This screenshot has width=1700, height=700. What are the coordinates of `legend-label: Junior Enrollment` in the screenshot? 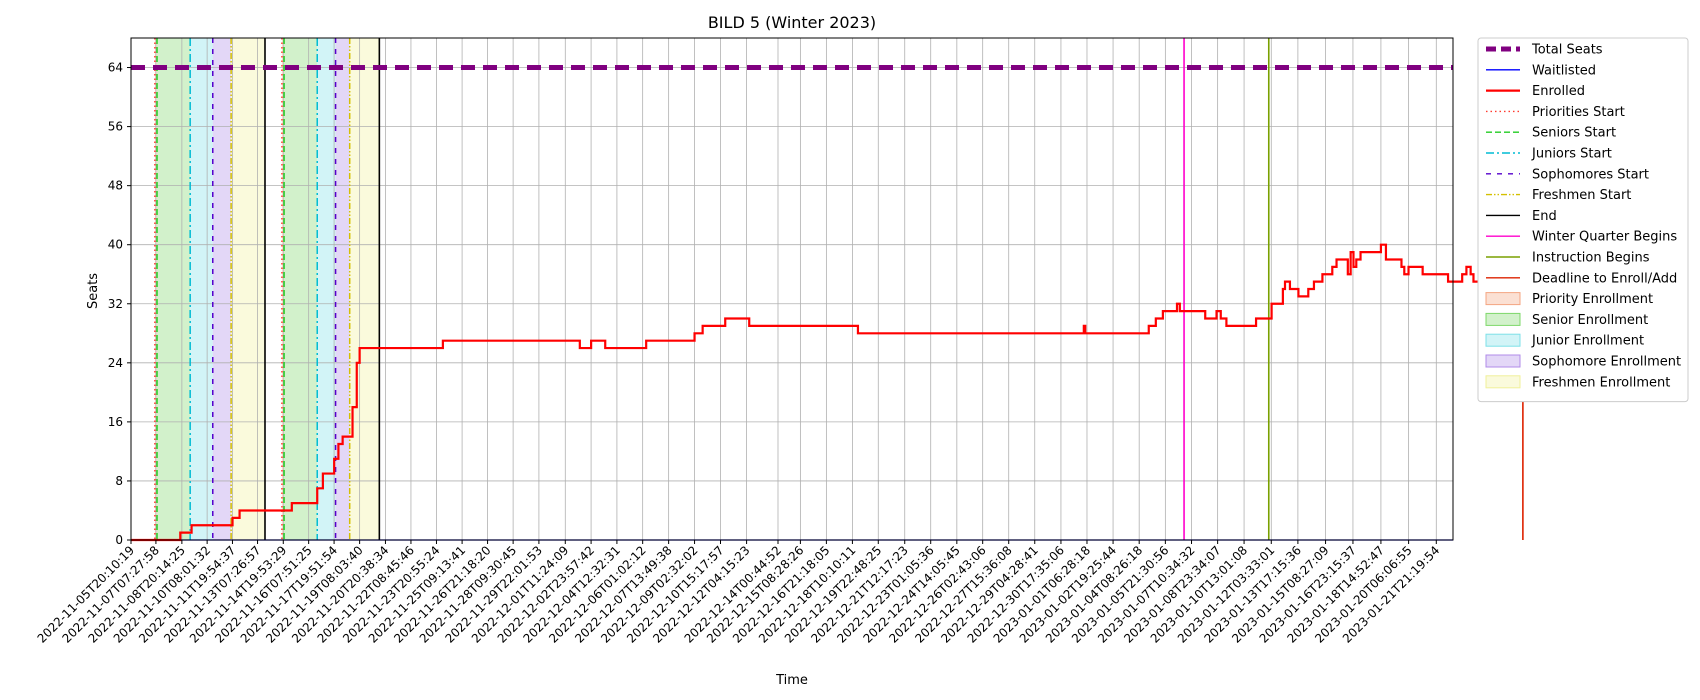 It's located at (1587, 341).